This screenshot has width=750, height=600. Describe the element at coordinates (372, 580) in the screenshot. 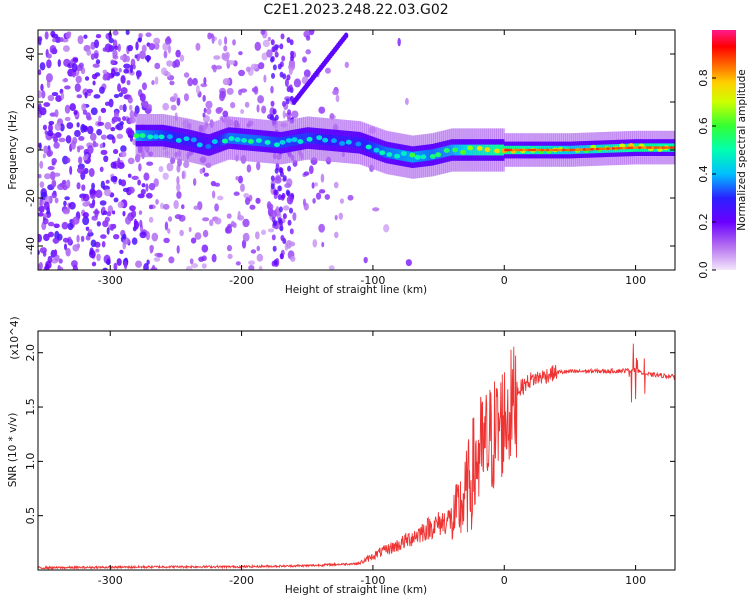

I see `x-tick-label: -100` at that location.